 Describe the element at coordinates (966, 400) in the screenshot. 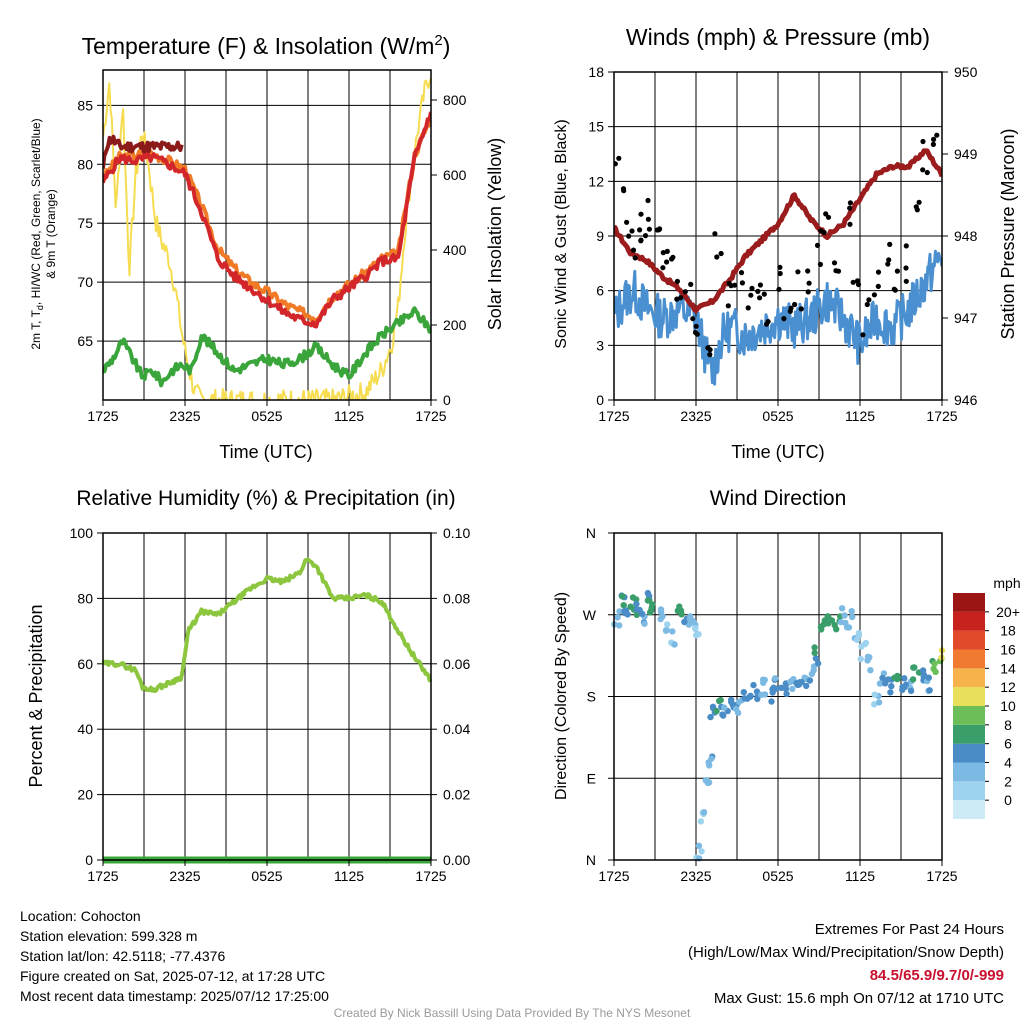

I see `winds-ytick-label-right: 946` at that location.